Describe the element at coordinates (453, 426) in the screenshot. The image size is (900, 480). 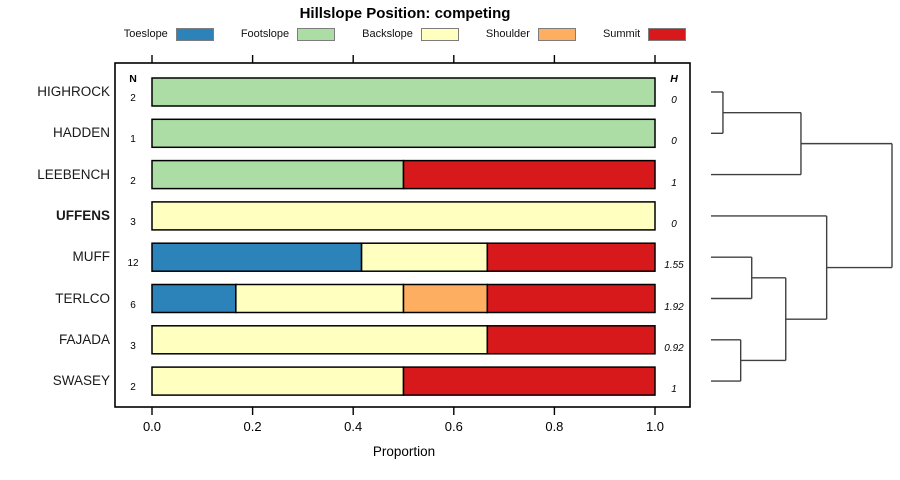
I see `x-tick-label: 0.6` at that location.